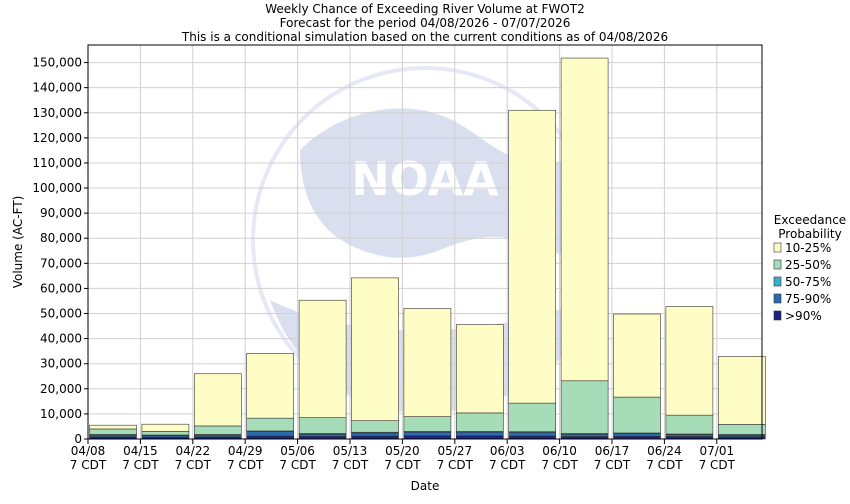 The height and width of the screenshot is (504, 850). What do you see at coordinates (455, 451) in the screenshot?
I see `x-tick-label-date: 05/27` at bounding box center [455, 451].